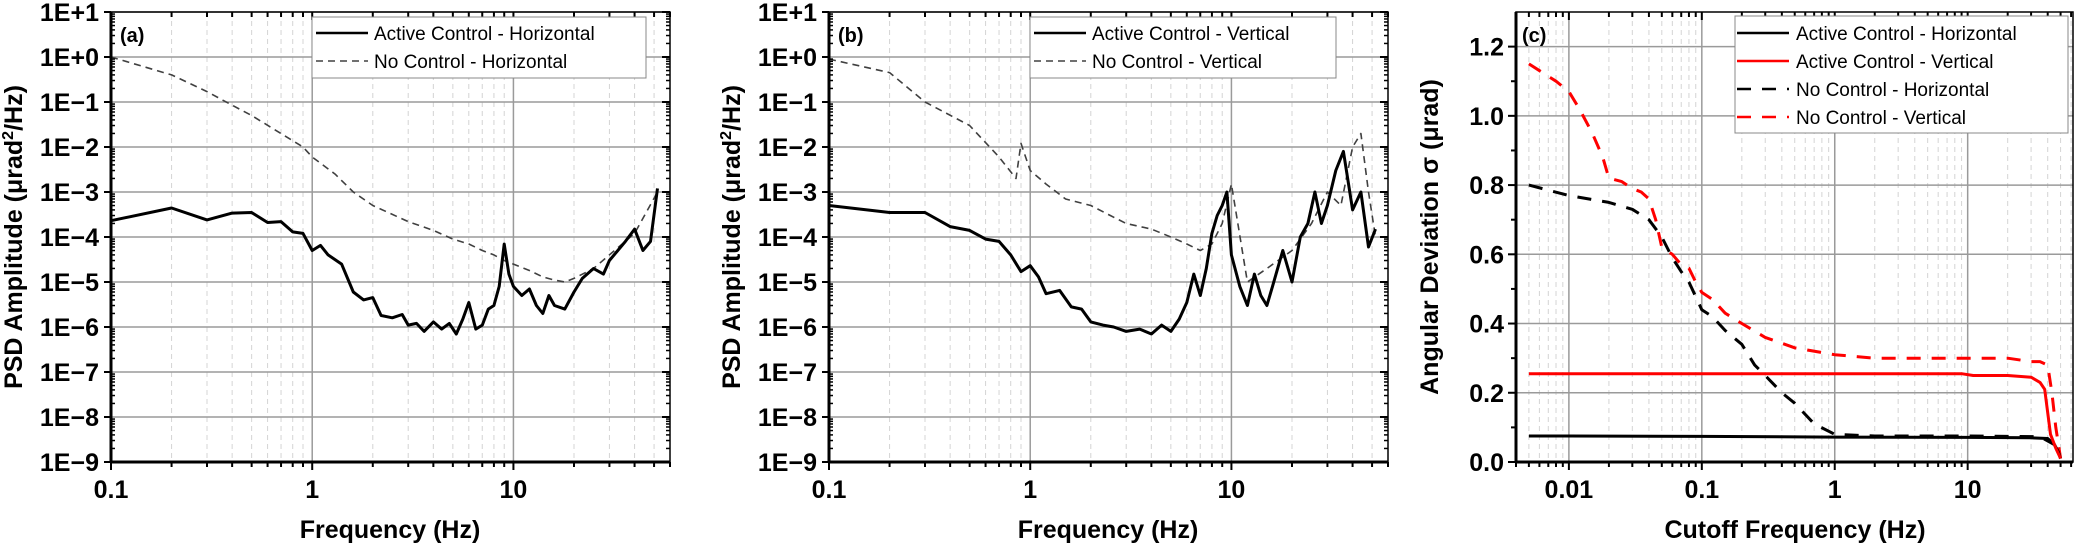  I want to click on y-tick-label: 0.4, so click(1486, 325).